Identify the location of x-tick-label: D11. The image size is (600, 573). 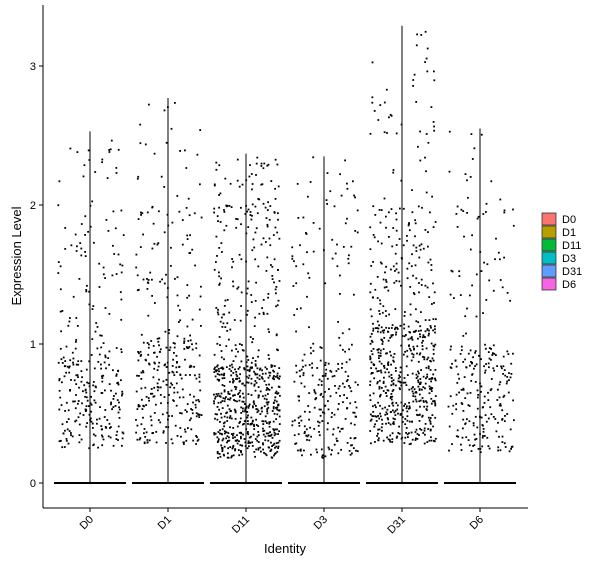
(241, 525).